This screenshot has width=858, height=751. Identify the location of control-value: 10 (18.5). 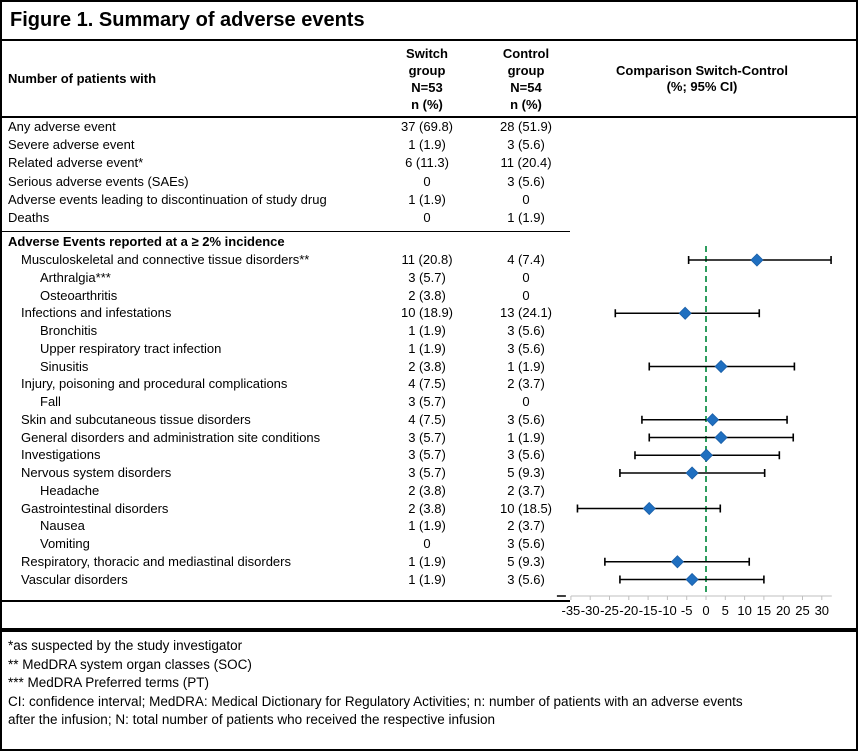
(526, 508).